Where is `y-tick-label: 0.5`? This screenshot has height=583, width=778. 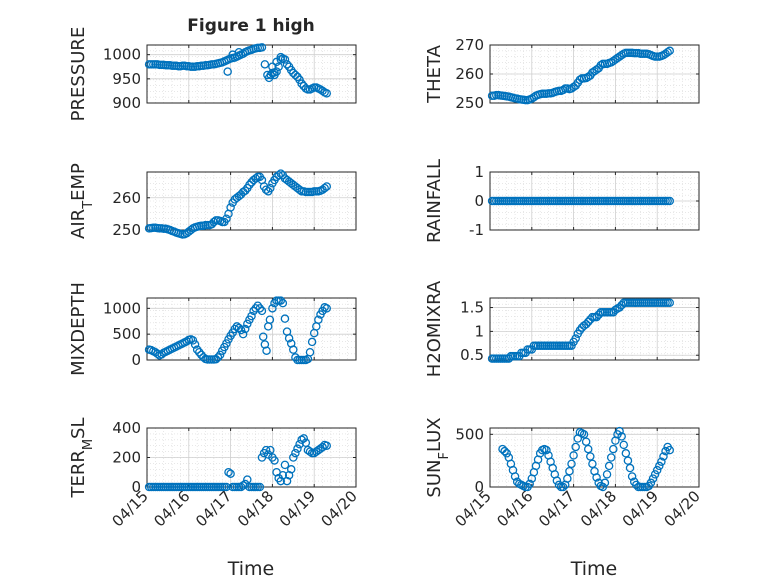 y-tick-label: 0.5 is located at coordinates (472, 355).